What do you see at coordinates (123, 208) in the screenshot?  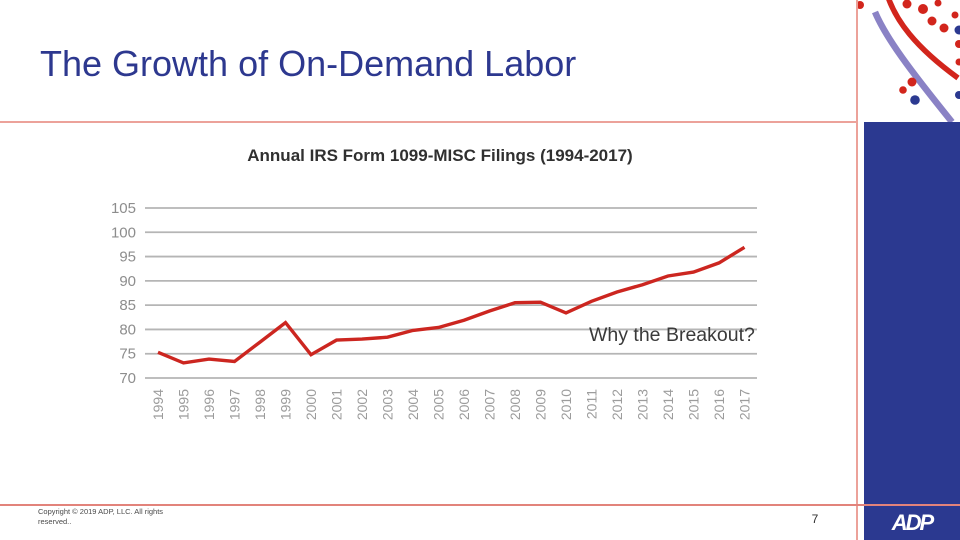 I see `svg-text: 105` at bounding box center [123, 208].